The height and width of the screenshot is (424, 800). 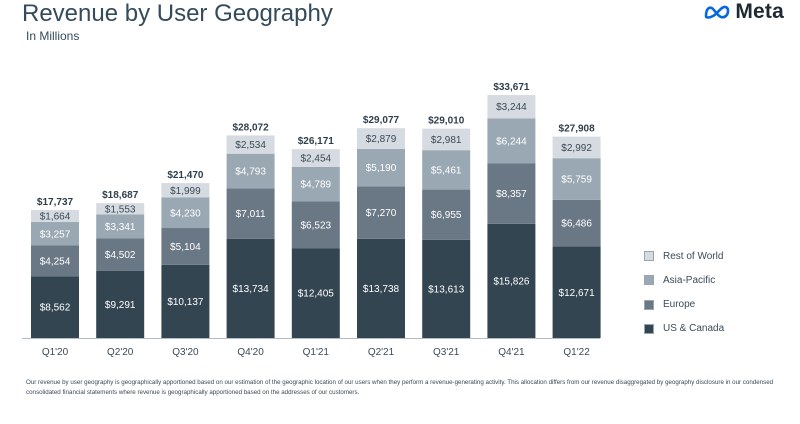 I want to click on value-label-us-canada-q2-20: $9,291, so click(x=120, y=305).